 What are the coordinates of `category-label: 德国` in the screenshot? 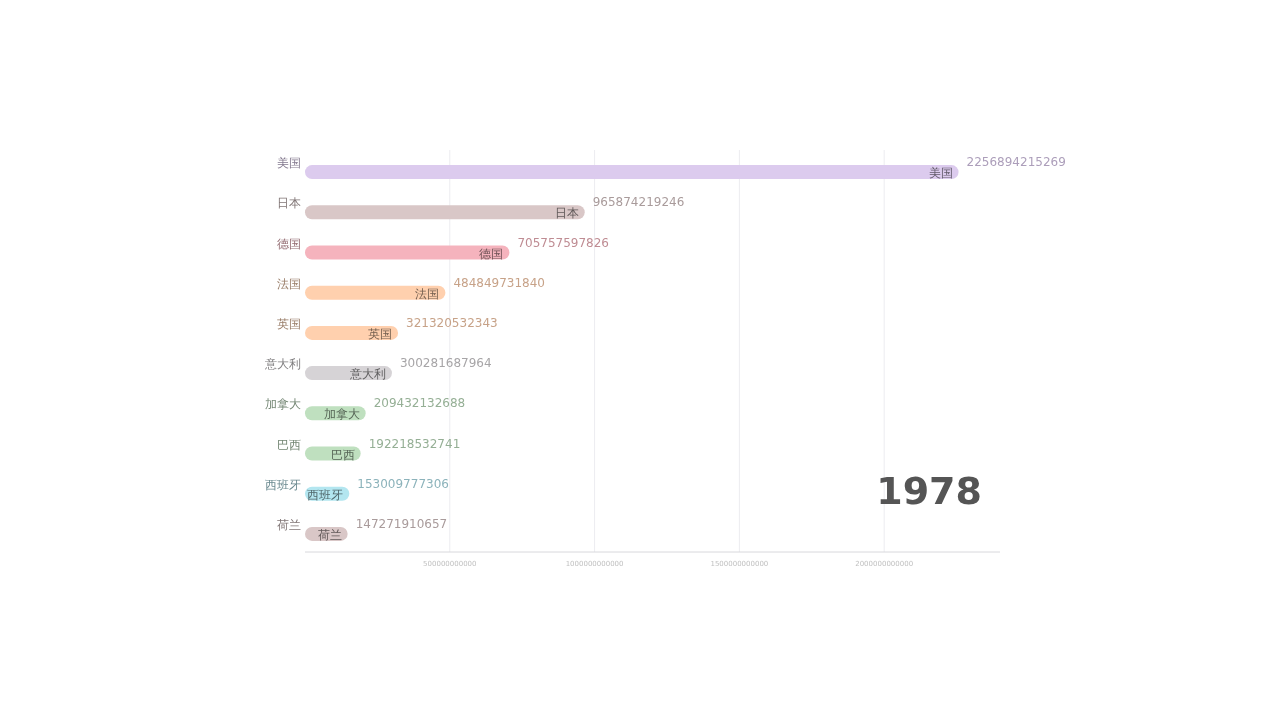 It's located at (491, 253).